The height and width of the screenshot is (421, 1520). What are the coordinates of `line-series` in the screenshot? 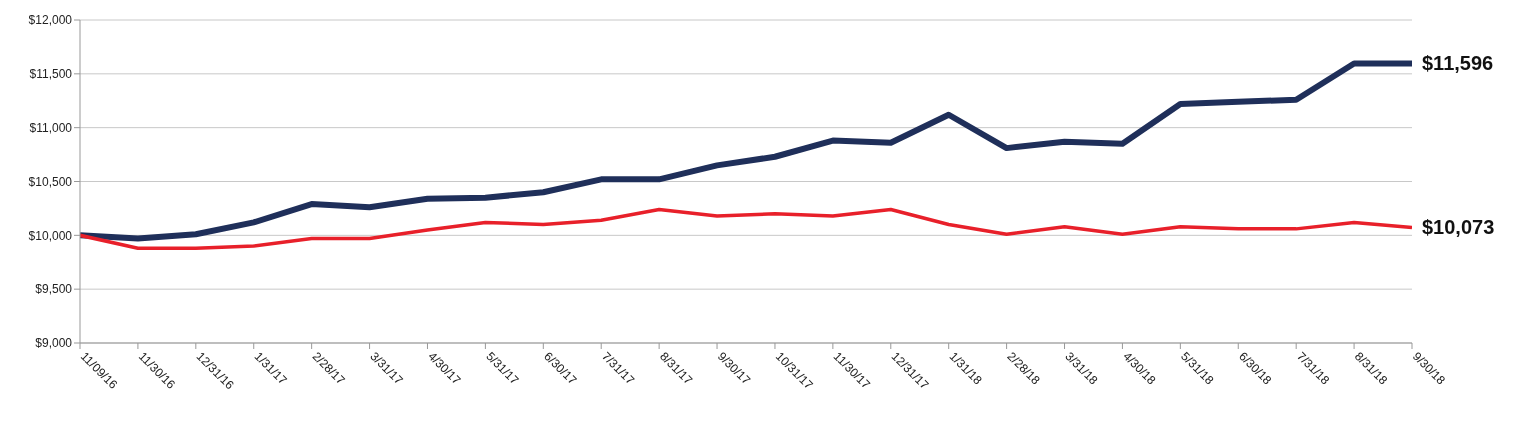 It's located at (746, 228).